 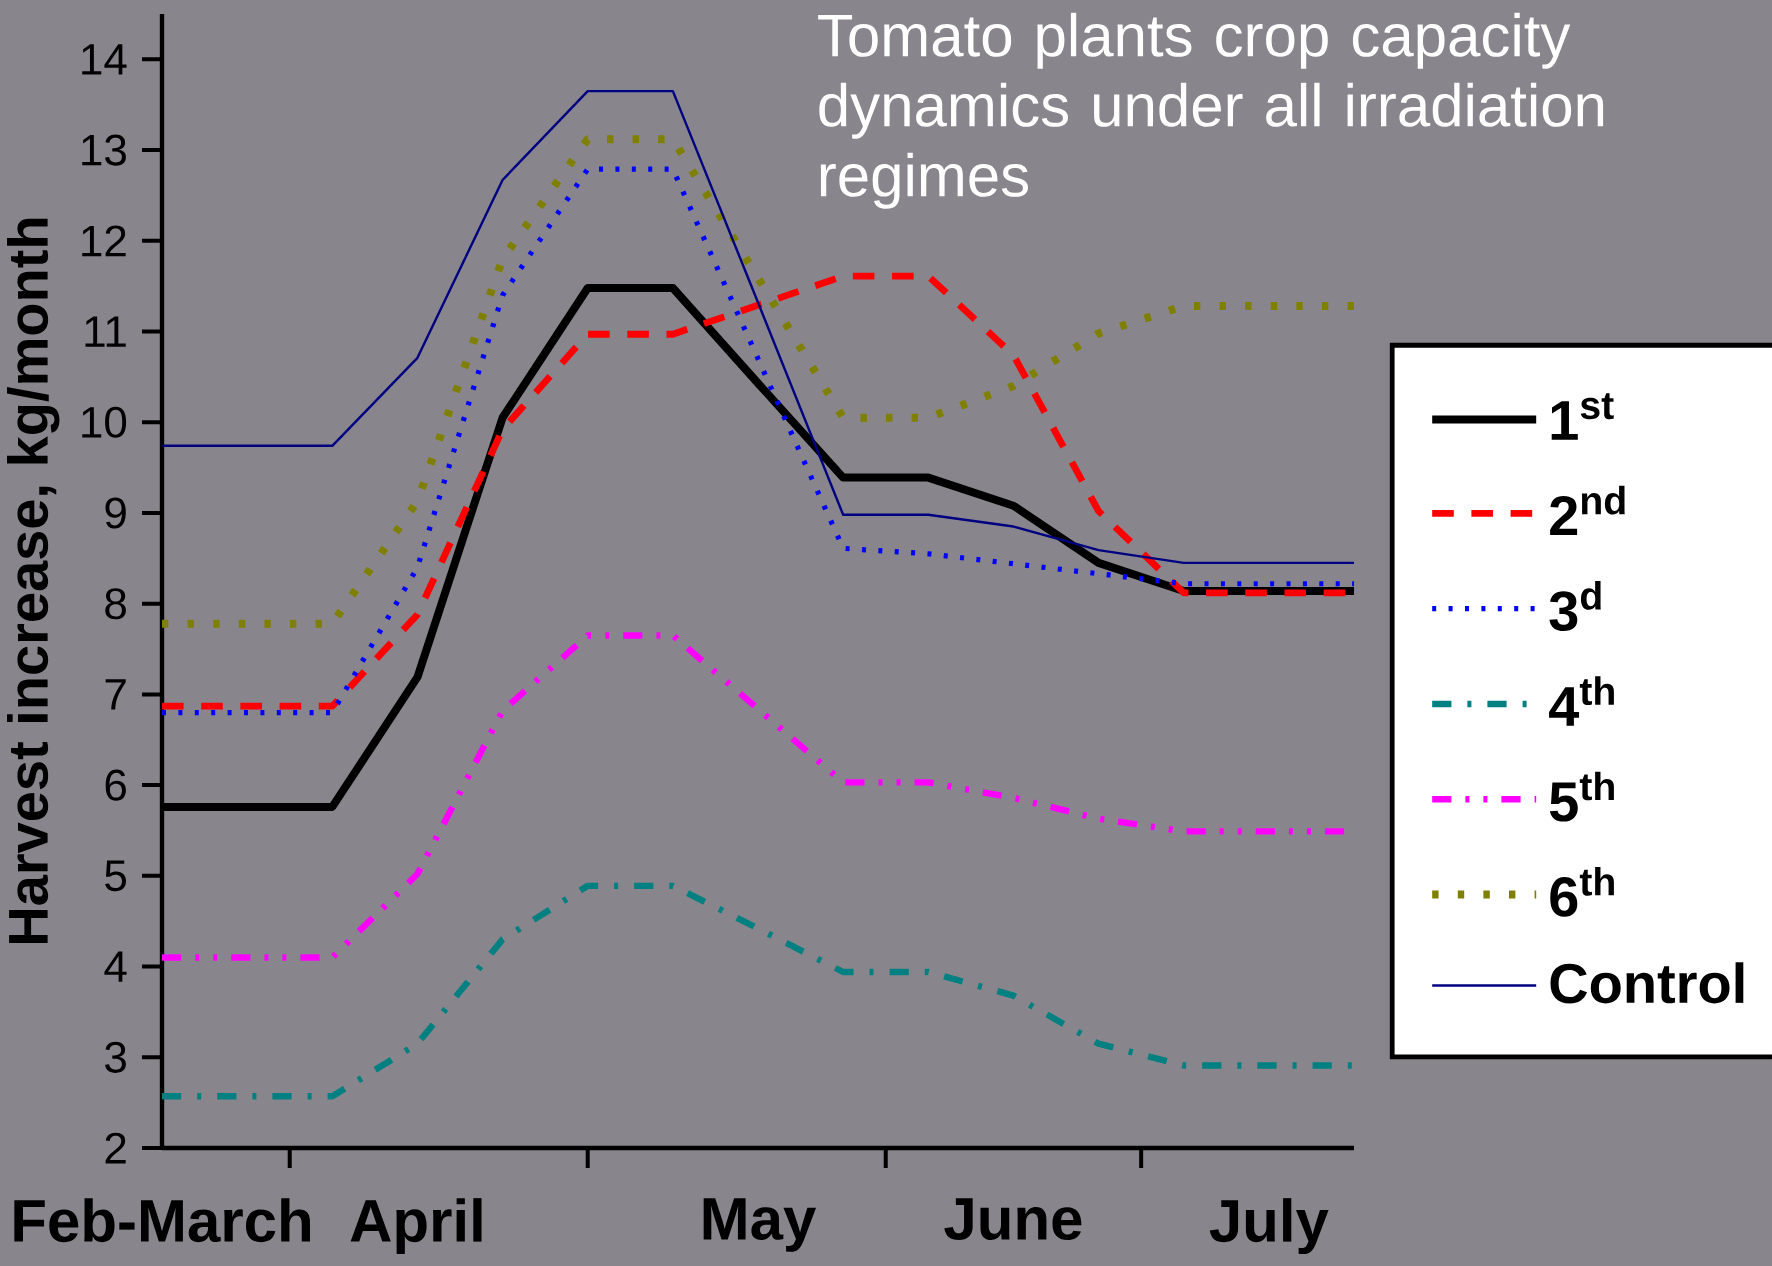 What do you see at coordinates (115, 966) in the screenshot?
I see `y-tick-label: 4` at bounding box center [115, 966].